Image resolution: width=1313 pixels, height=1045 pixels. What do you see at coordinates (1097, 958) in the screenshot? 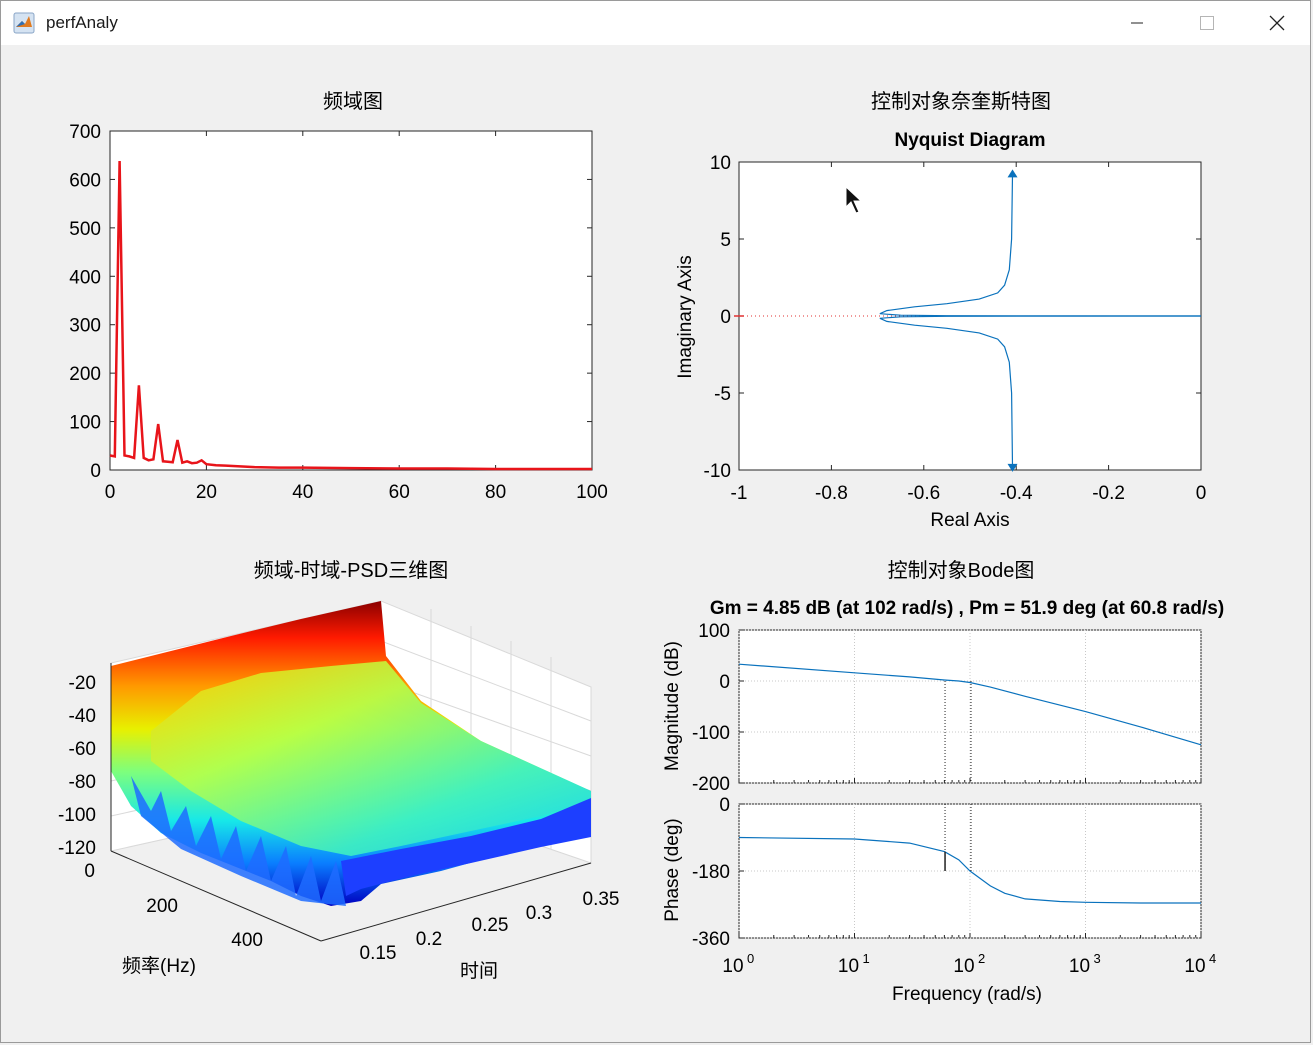
I see `bode-xtick-exponent: 3` at bounding box center [1097, 958].